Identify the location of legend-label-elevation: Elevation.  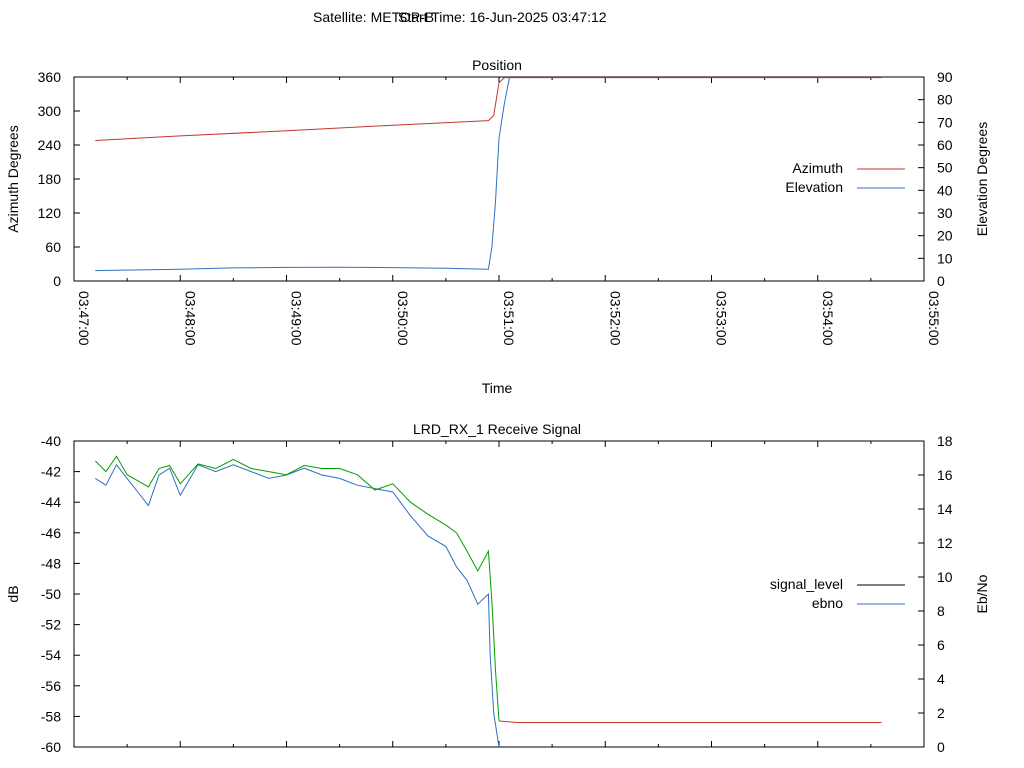
(814, 187).